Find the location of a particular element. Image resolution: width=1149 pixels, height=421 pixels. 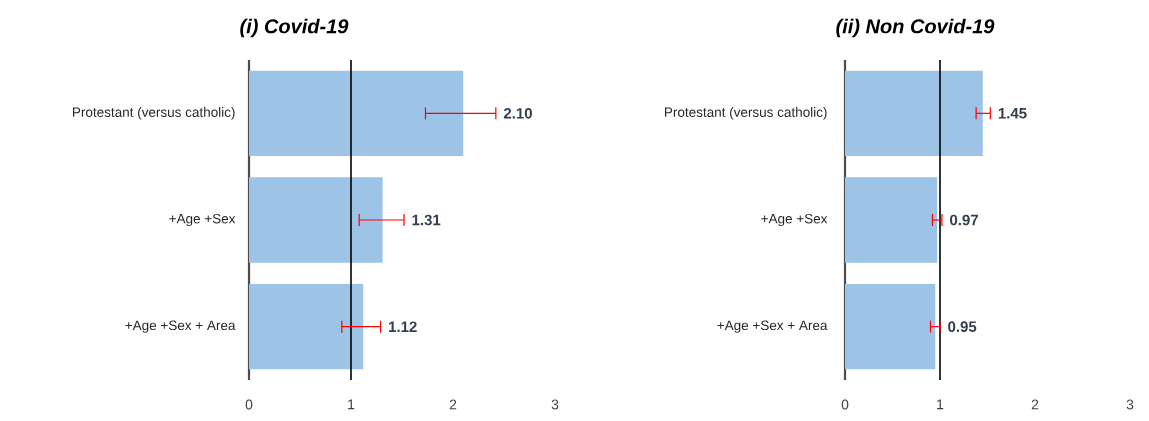

data-label: 1.31 is located at coordinates (426, 220).